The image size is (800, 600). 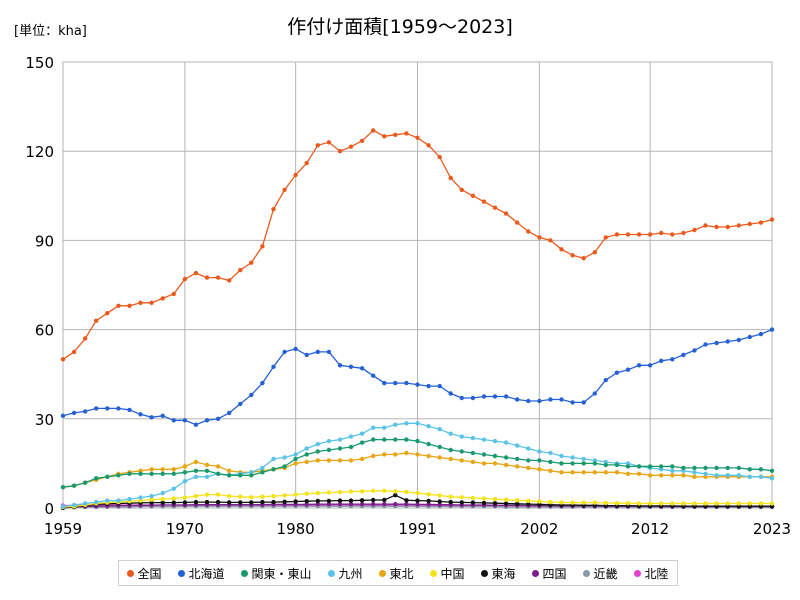 I want to click on y-tick-label: 30, so click(x=44, y=420).